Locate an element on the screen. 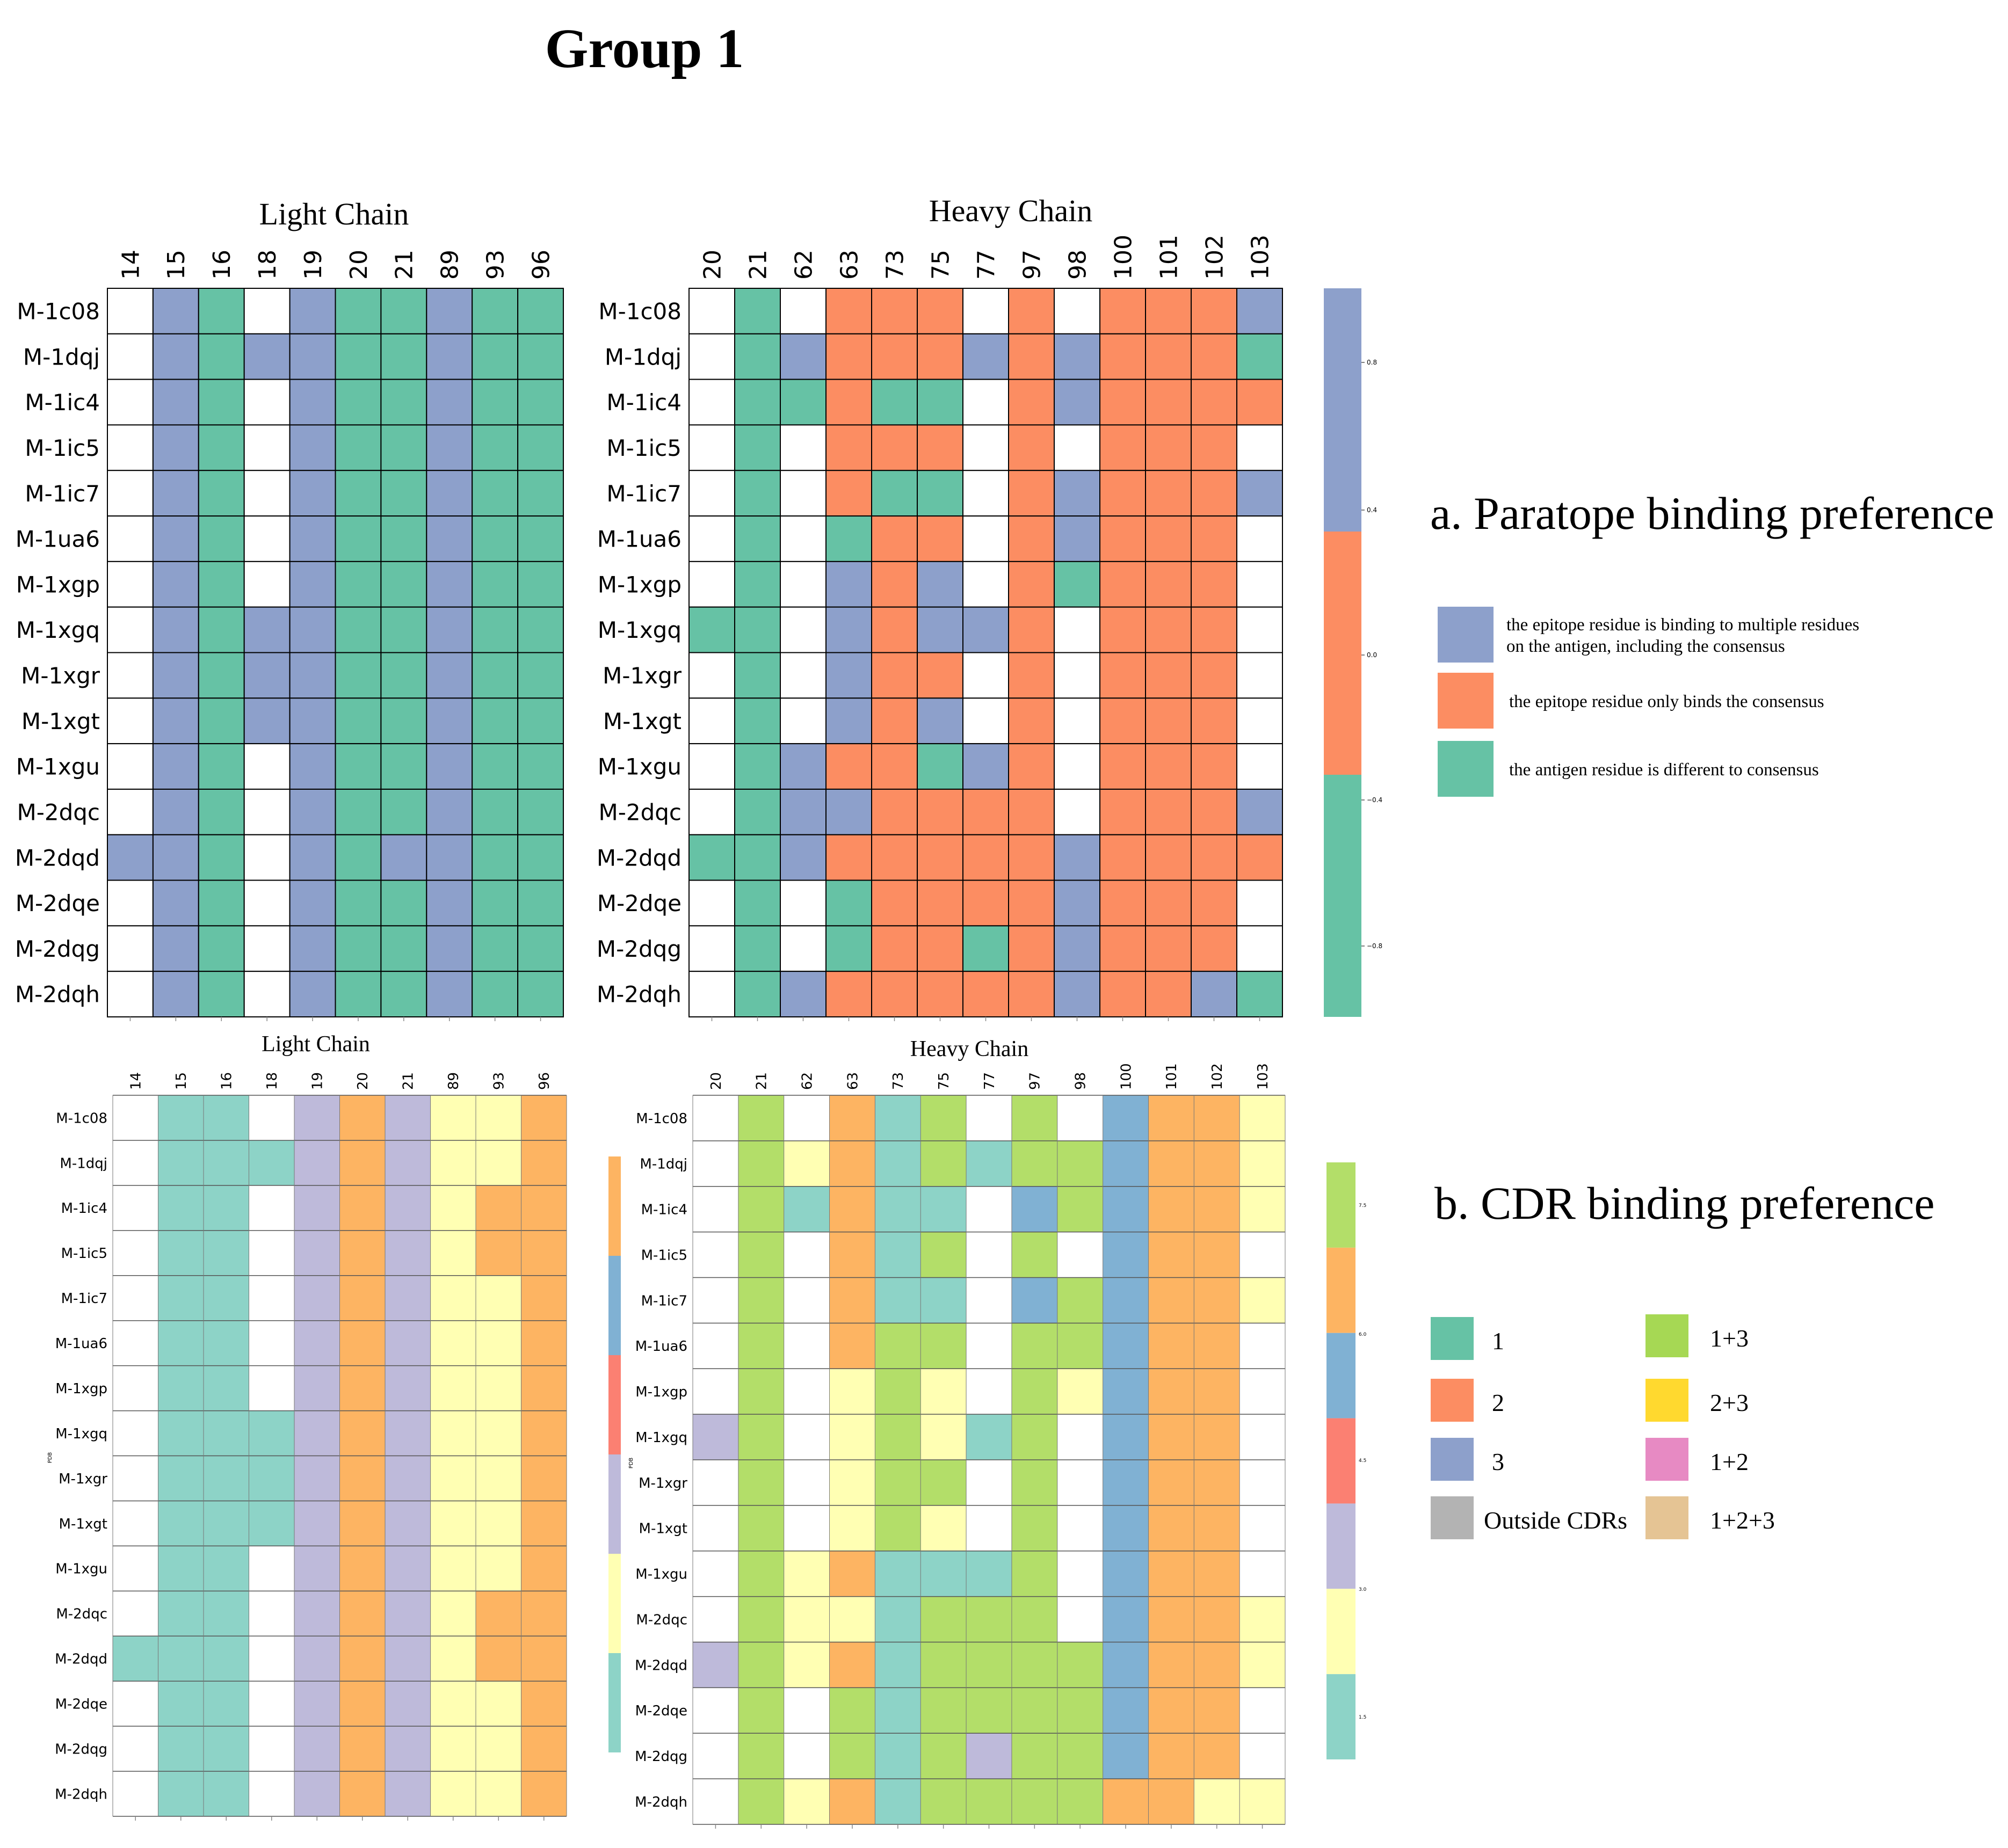 The width and height of the screenshot is (2008, 1848). column-tick-label: 96 is located at coordinates (541, 265).